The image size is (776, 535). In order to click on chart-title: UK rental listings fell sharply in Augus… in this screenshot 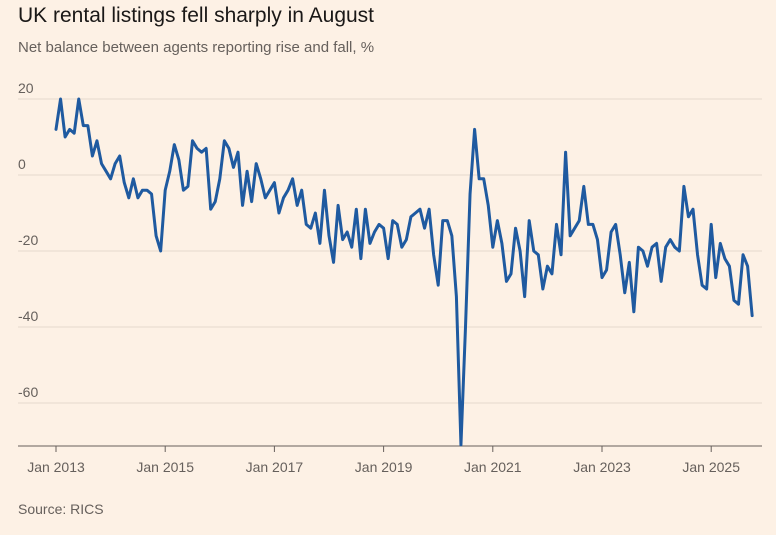, I will do `click(196, 15)`.